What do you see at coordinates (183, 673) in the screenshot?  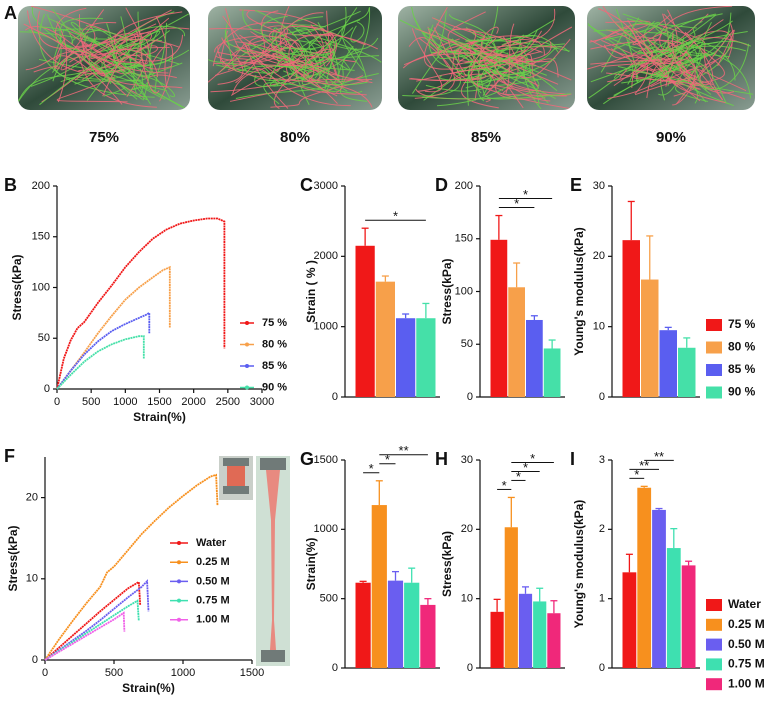 I see `x-tick-label: 1000` at bounding box center [183, 673].